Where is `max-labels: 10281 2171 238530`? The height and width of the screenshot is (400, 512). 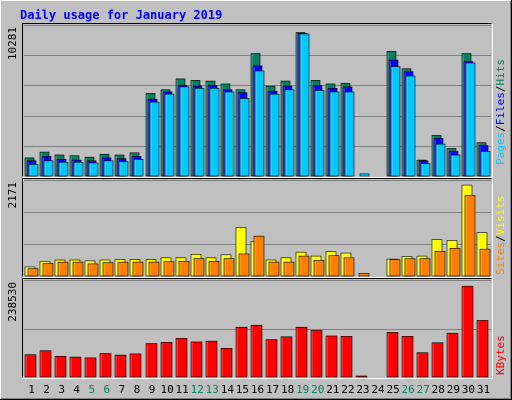
max-labels: 10281 2171 238530 is located at coordinates (12, 174).